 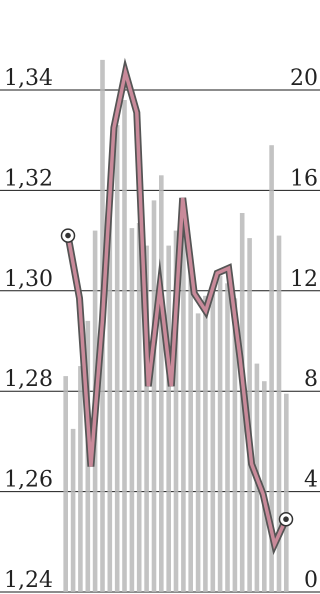 What do you see at coordinates (311, 580) in the screenshot?
I see `right-tick-label: 0` at bounding box center [311, 580].